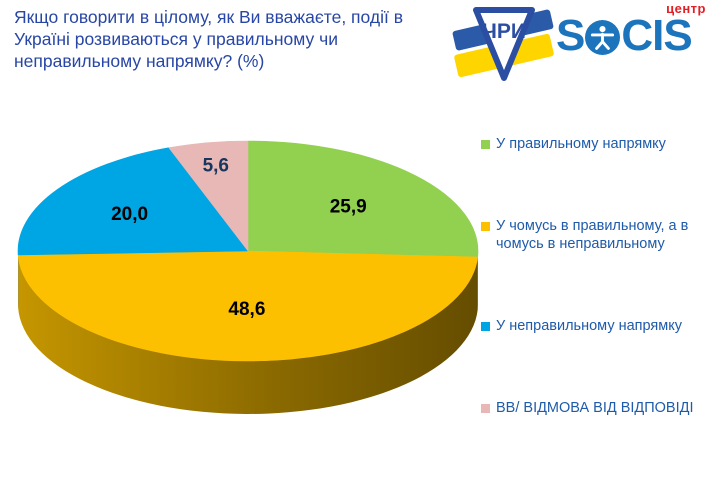 This screenshot has width=713, height=478. I want to click on legend-item: У неправильному напрямку, so click(596, 327).